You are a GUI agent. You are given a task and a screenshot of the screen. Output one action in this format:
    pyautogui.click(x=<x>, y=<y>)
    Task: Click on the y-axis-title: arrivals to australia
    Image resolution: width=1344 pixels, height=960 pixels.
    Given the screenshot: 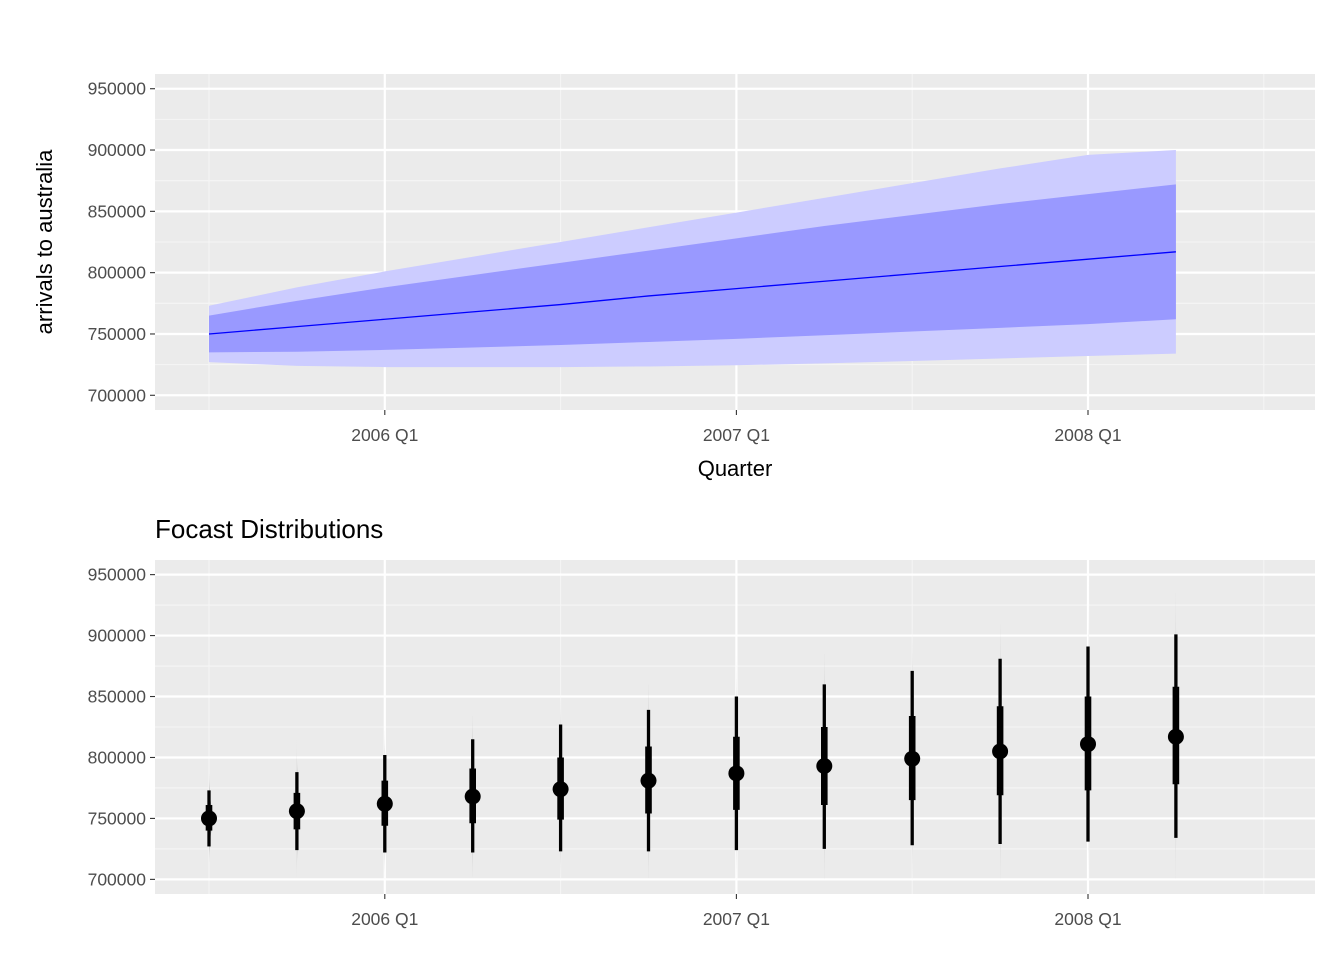 What is the action you would take?
    pyautogui.click(x=44, y=241)
    